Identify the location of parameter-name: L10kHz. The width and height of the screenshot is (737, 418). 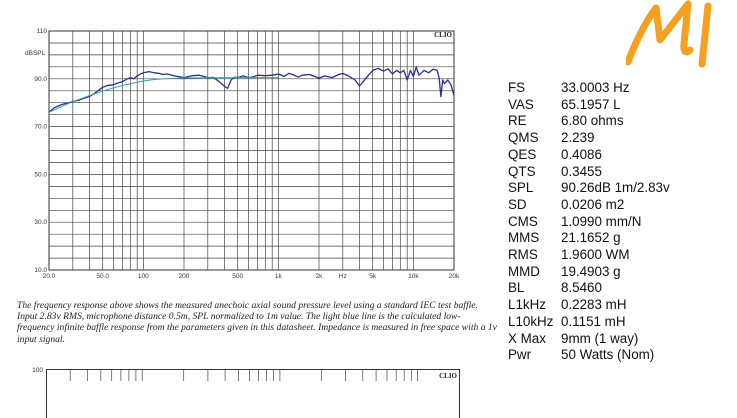
(531, 321).